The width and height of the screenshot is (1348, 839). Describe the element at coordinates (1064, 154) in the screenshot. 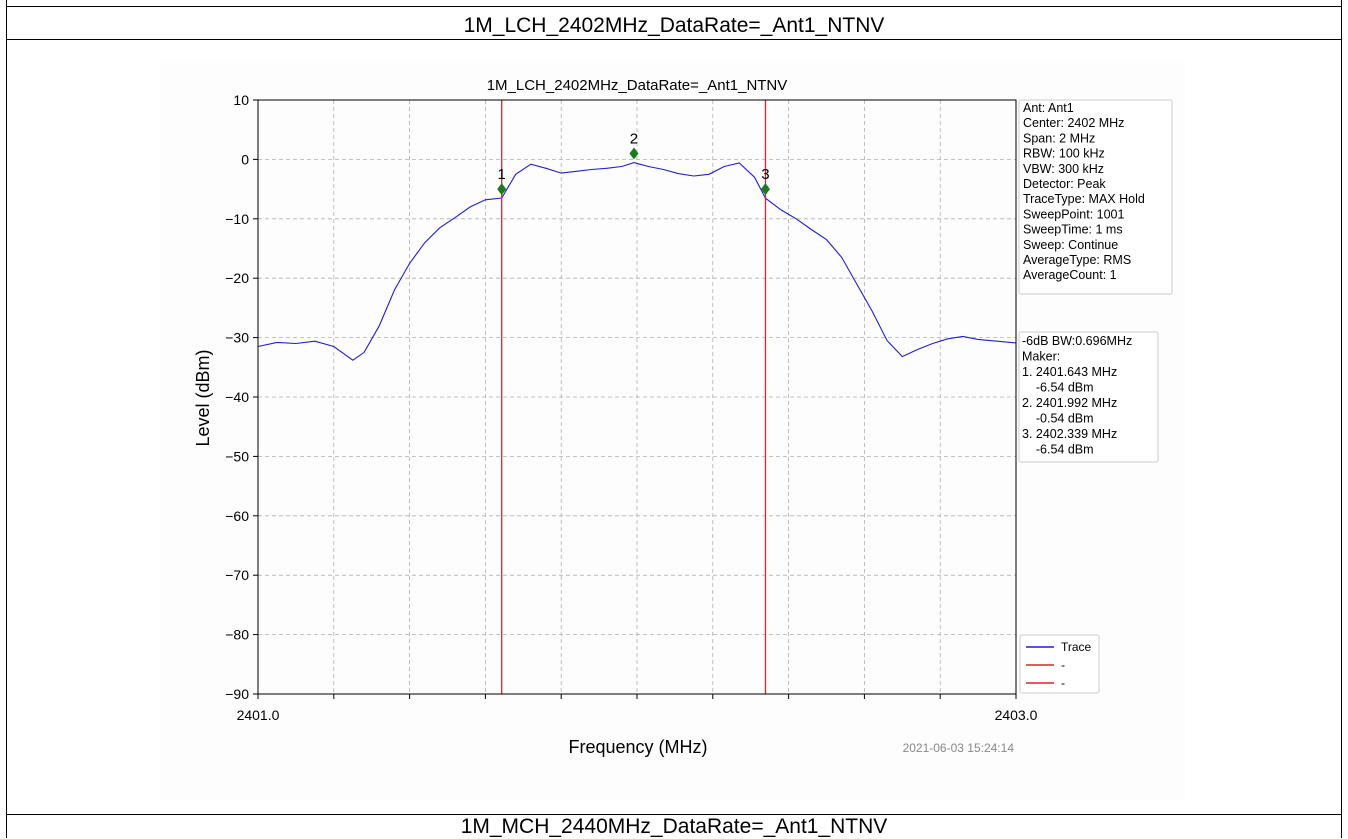

I see `settings-line: RBW: 100 kHz` at that location.